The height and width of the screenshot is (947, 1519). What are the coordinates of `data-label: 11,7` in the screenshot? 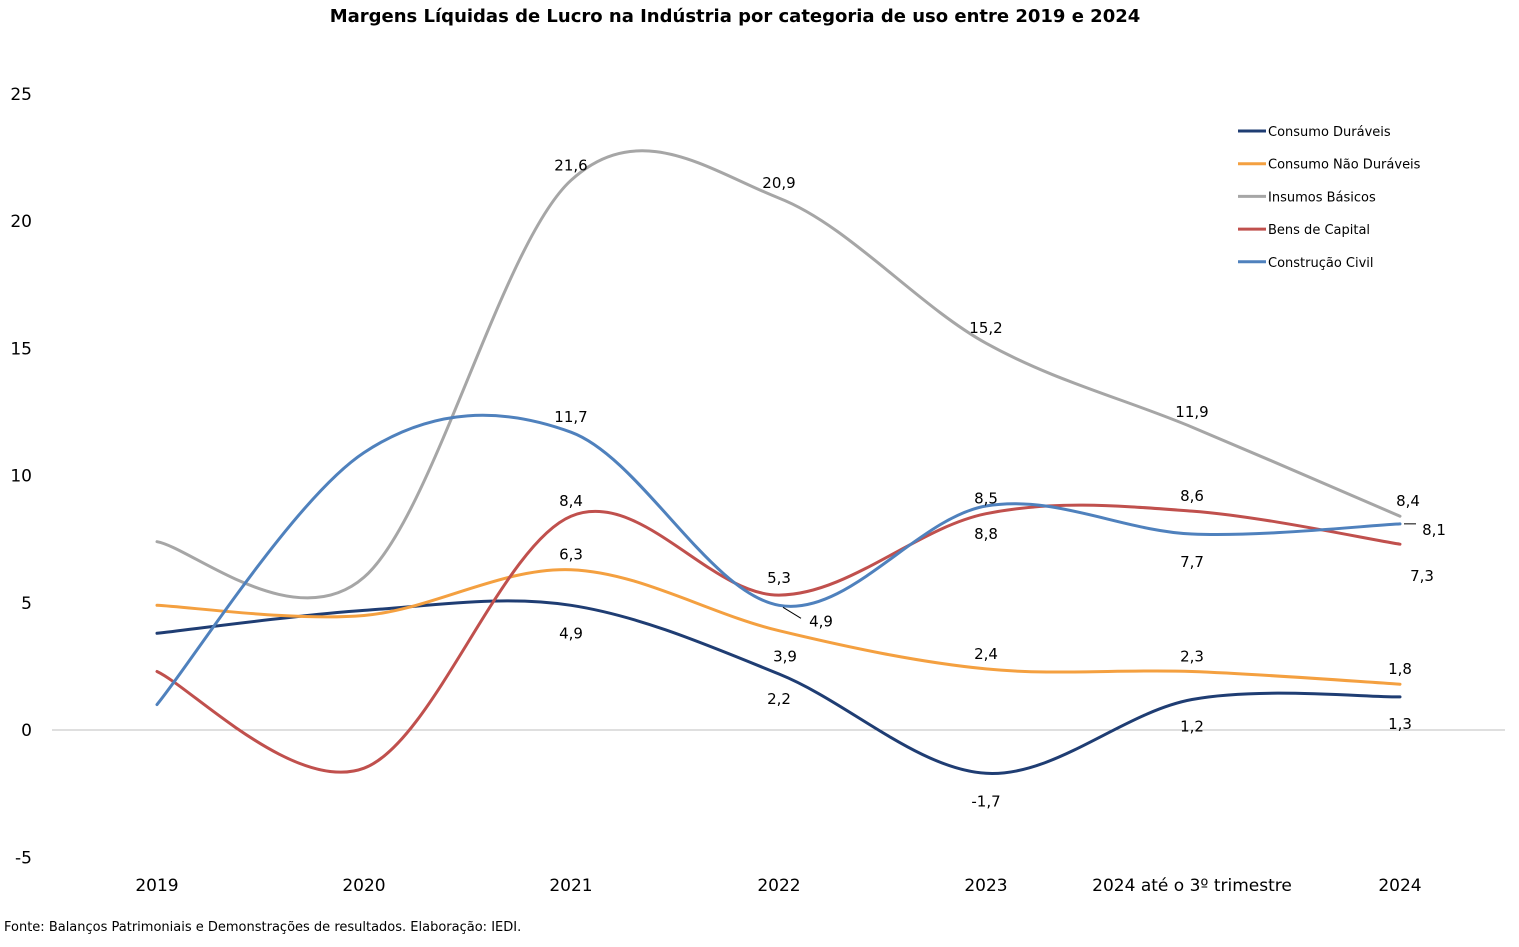 It's located at (570, 417).